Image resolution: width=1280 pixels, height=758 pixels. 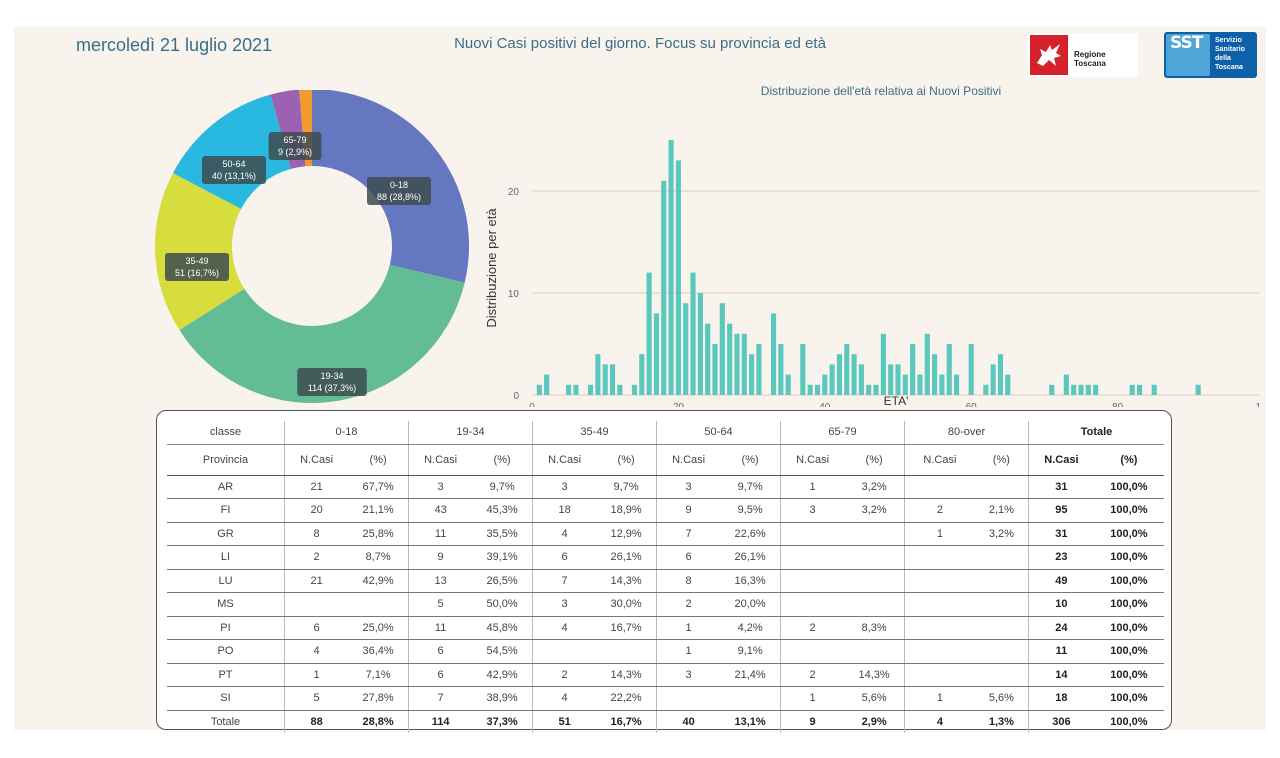 What do you see at coordinates (874, 721) in the screenshot?
I see `cell-percent: 2,9%` at bounding box center [874, 721].